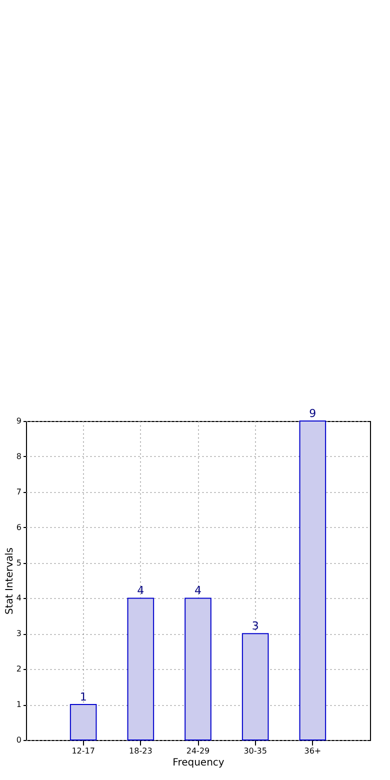 This screenshot has height=780, width=390. What do you see at coordinates (19, 740) in the screenshot?
I see `y-tick-label: 0` at bounding box center [19, 740].